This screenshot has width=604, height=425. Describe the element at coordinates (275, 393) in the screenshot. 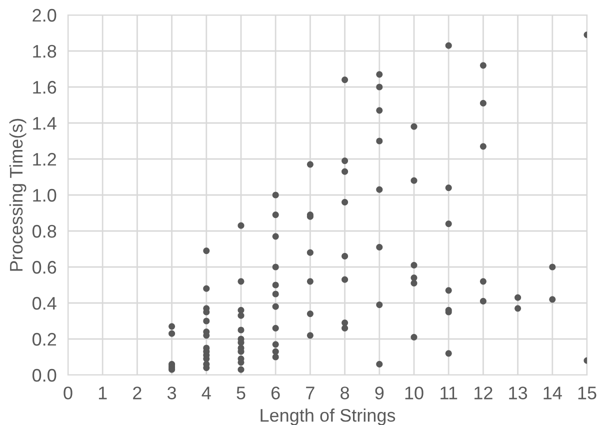

I see `x-tick-label: 6` at that location.